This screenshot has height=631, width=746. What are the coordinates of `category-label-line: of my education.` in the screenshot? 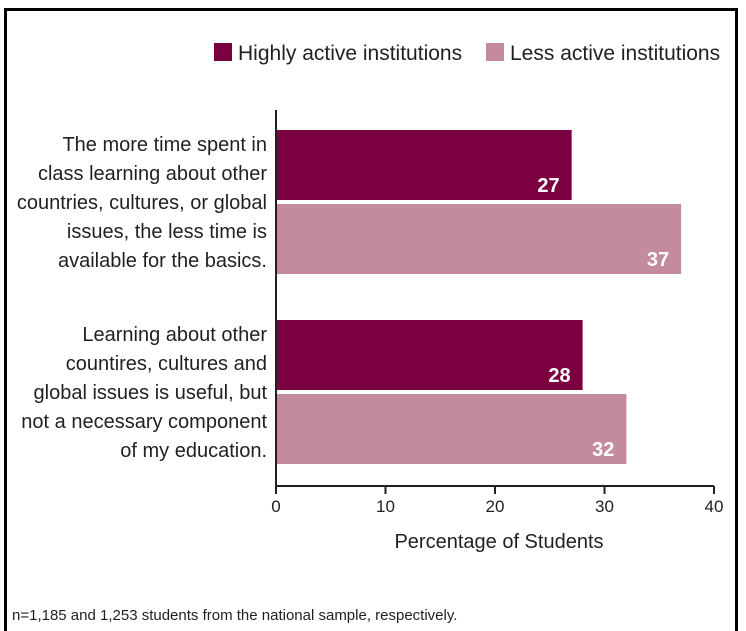 It's located at (193, 451).